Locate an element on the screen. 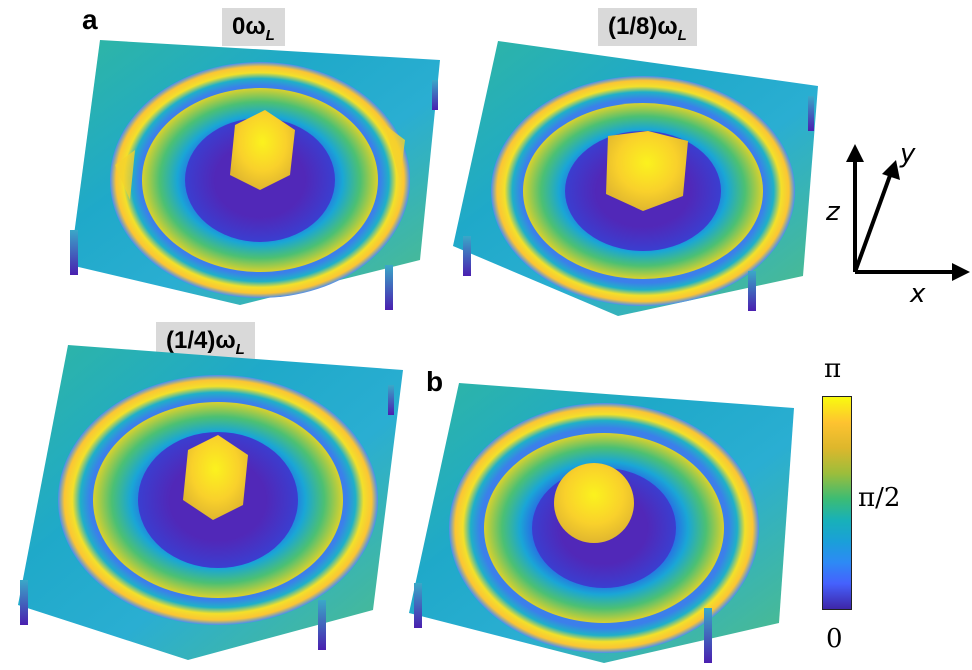 This screenshot has width=972, height=670. colorbar-mid-label: π/2 is located at coordinates (879, 498).